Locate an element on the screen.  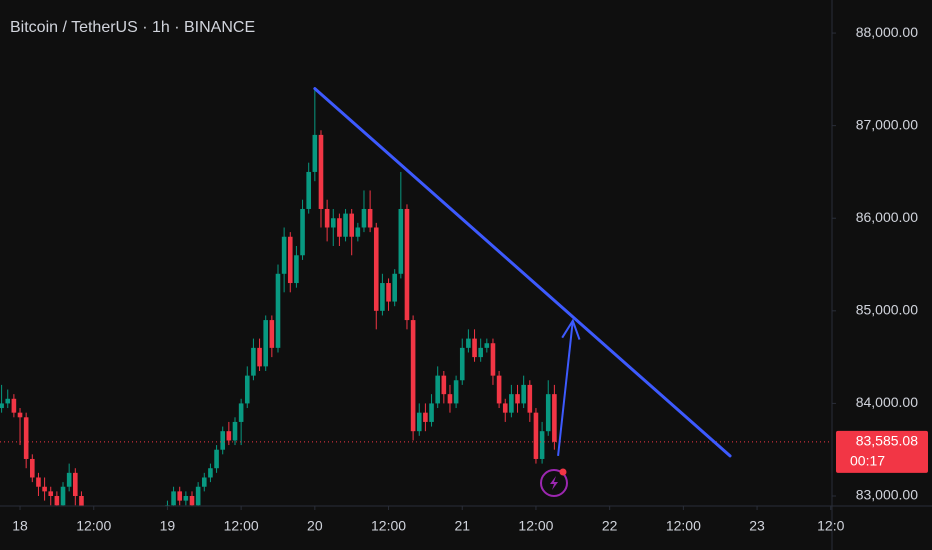
last-price-label: 83,585.08 is located at coordinates (887, 441).